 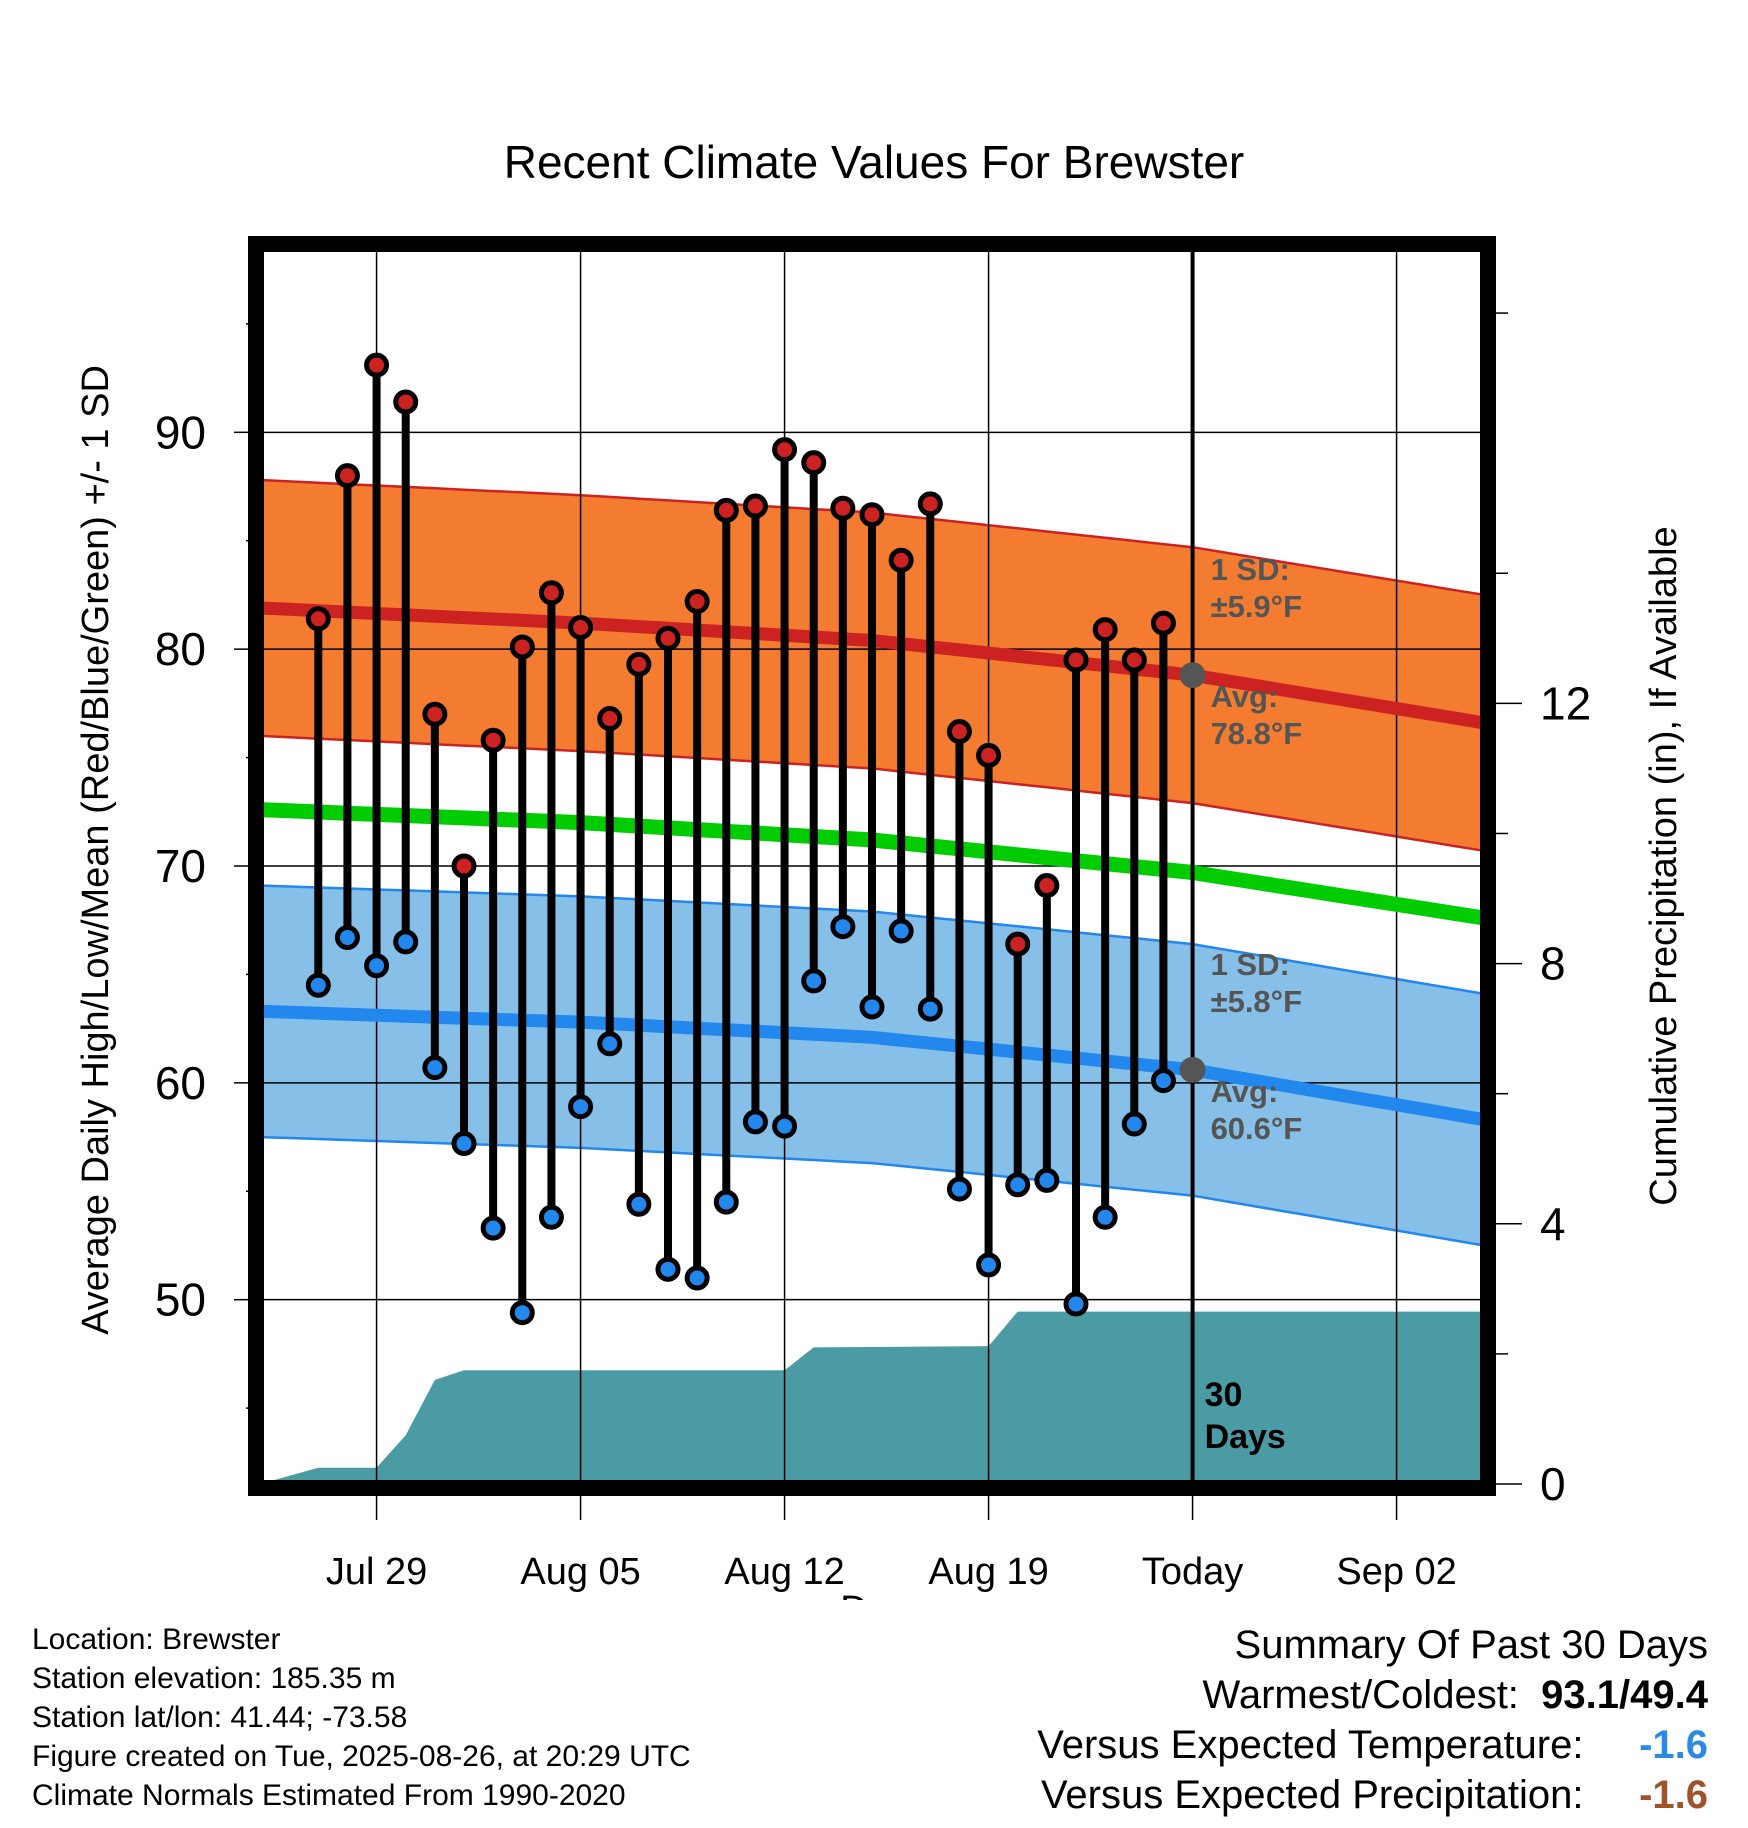 What do you see at coordinates (329, 1795) in the screenshot?
I see `normals-text: Climate Normals Estimated From 1990-2020` at bounding box center [329, 1795].